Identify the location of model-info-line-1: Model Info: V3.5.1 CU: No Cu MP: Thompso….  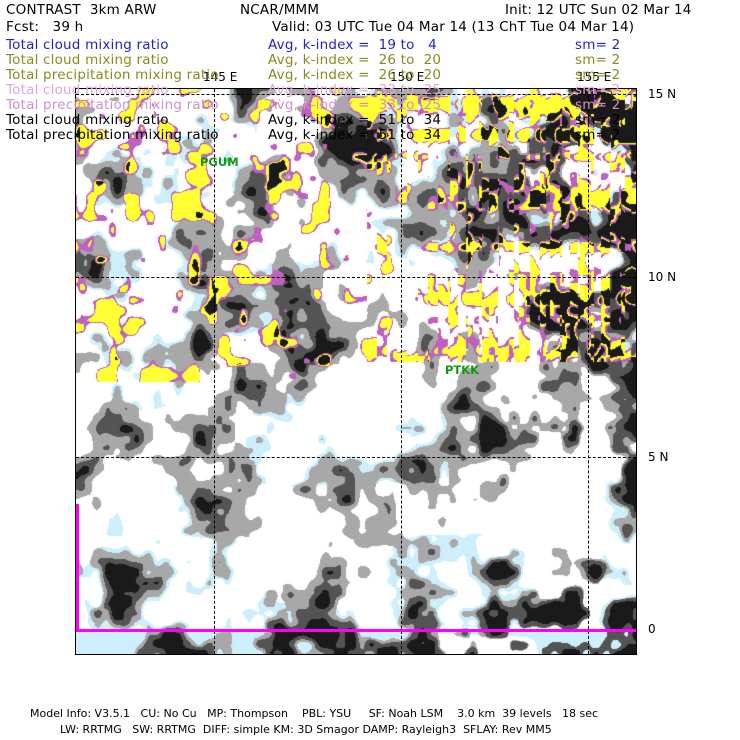
(314, 713).